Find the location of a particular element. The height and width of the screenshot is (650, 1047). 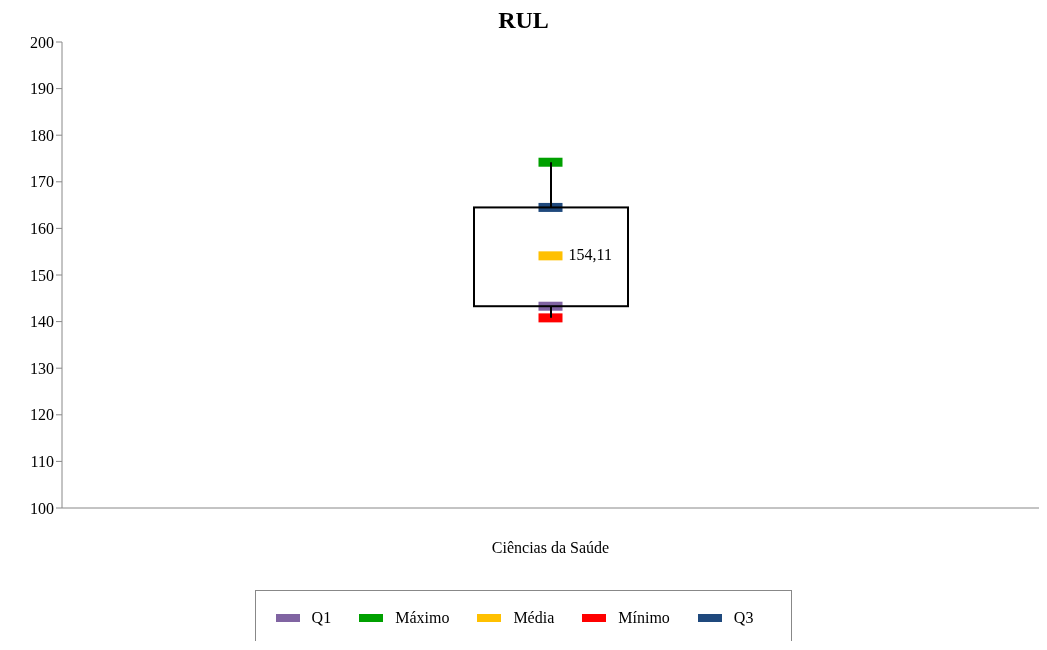

chart-title: RUL is located at coordinates (523, 20).